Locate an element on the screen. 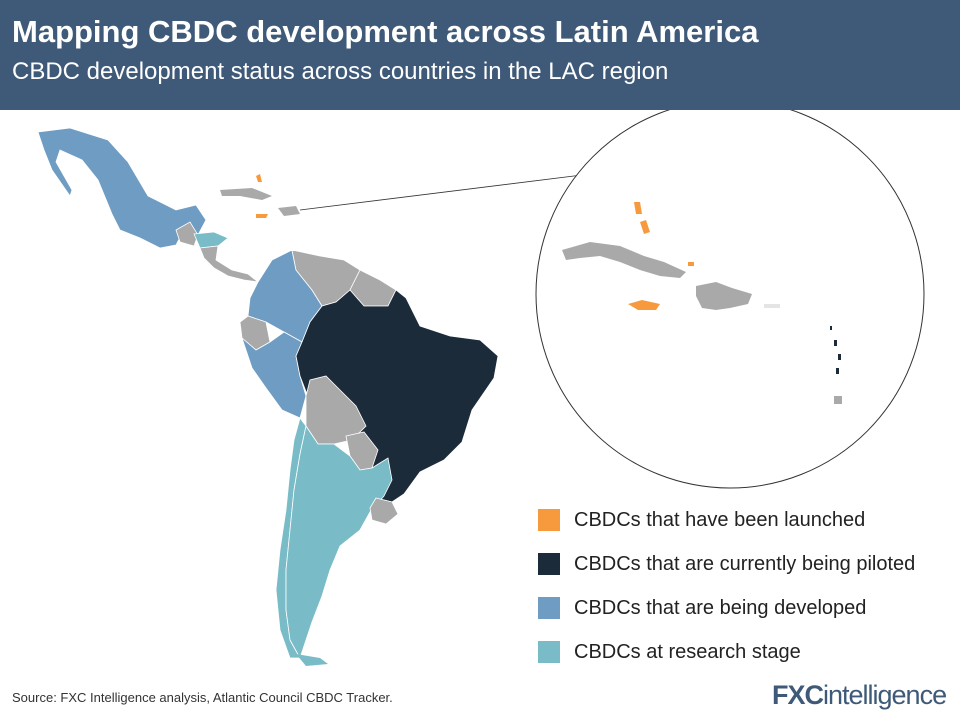 This screenshot has width=960, height=720. legend-label: CBDCs that have been launched is located at coordinates (720, 519).